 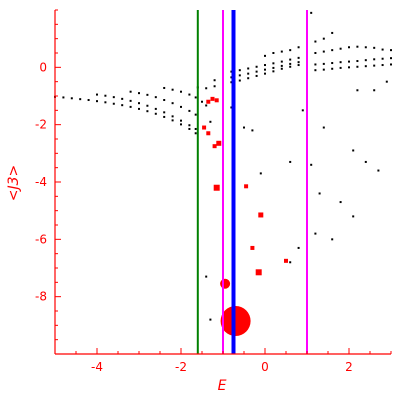 What do you see at coordinates (41, 182) in the screenshot?
I see `y-tick-label: -4` at bounding box center [41, 182].